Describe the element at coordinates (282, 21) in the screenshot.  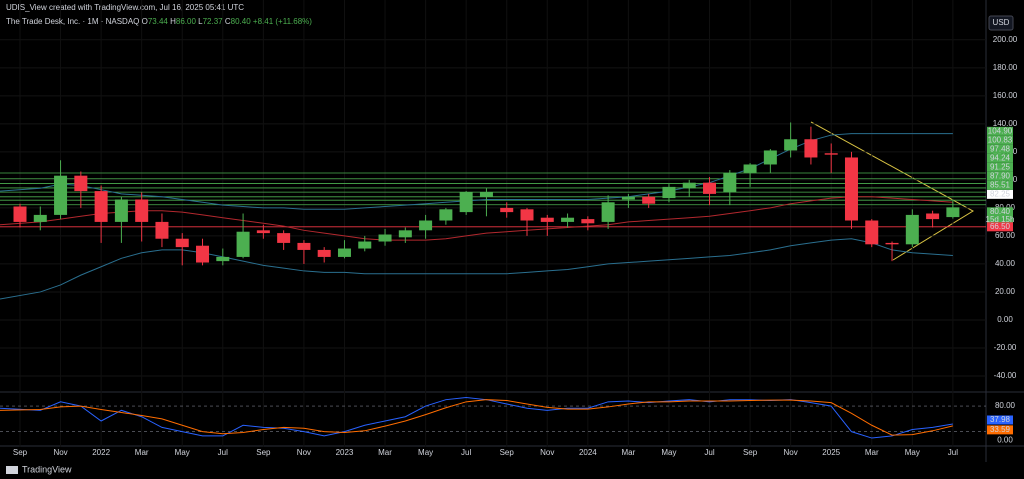
I see `legend-change: +8.41 (+11.68%)` at that location.